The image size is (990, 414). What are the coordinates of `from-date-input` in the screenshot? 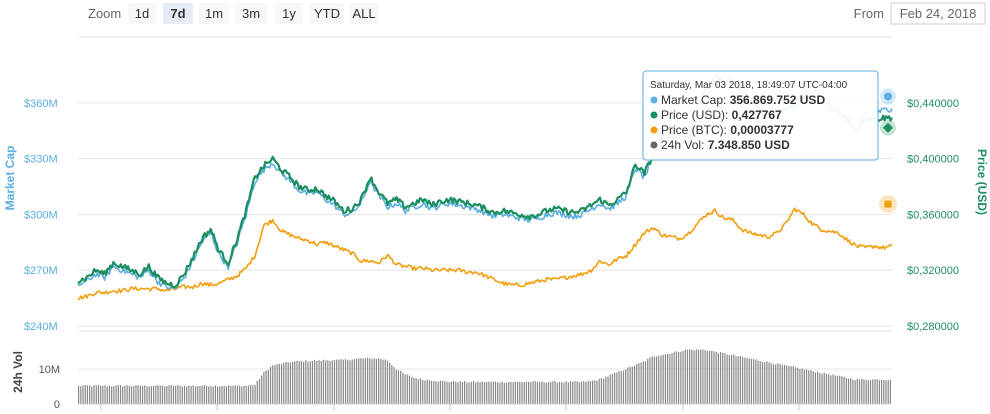 It's located at (938, 13).